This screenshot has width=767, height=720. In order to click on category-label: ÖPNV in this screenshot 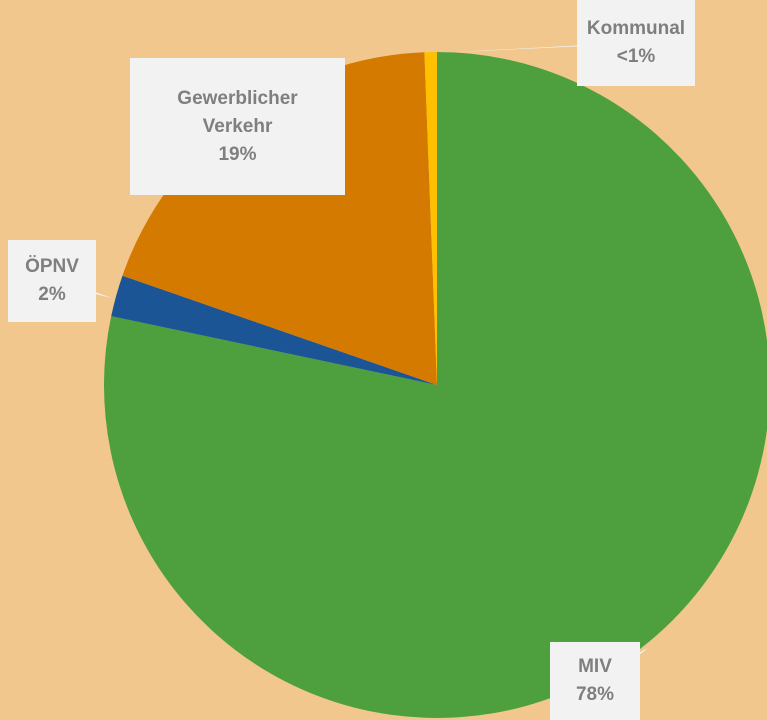, I will do `click(52, 266)`.